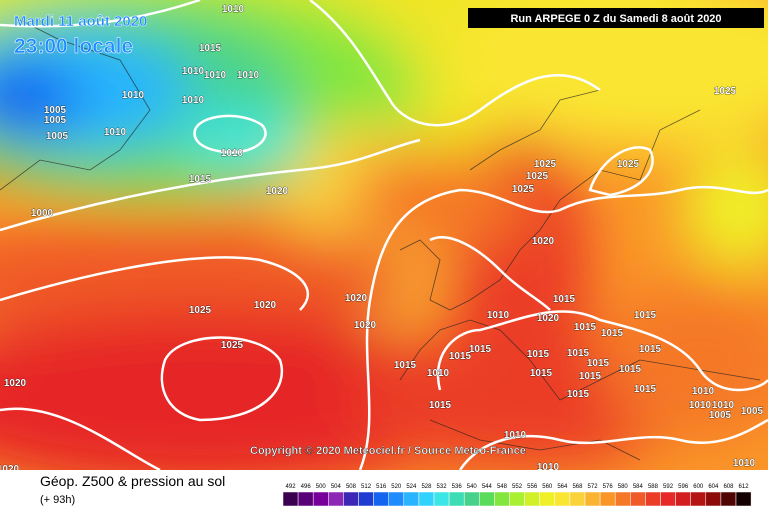 The width and height of the screenshot is (768, 517). What do you see at coordinates (366, 487) in the screenshot?
I see `scale-label: 512` at bounding box center [366, 487].